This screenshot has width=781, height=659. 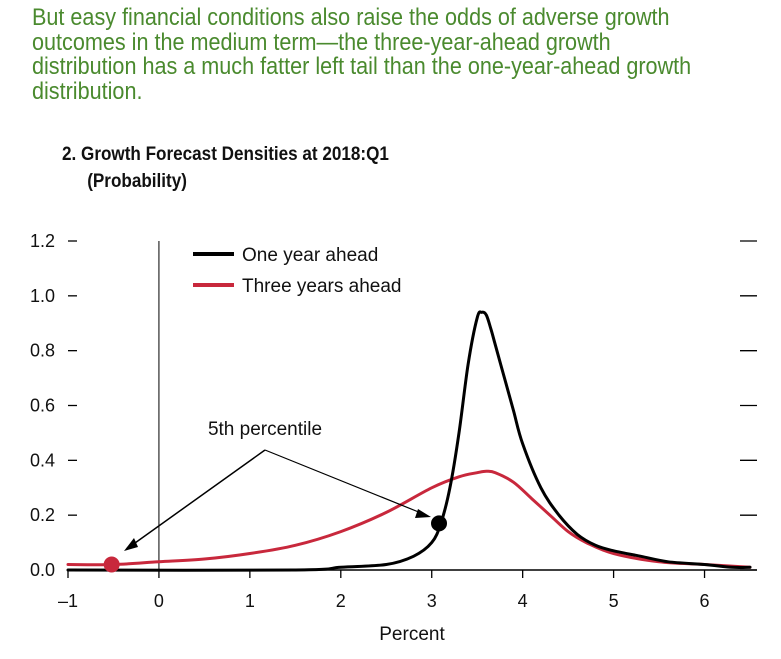 What do you see at coordinates (42, 460) in the screenshot?
I see `y-tick-label: 0.4` at bounding box center [42, 460].